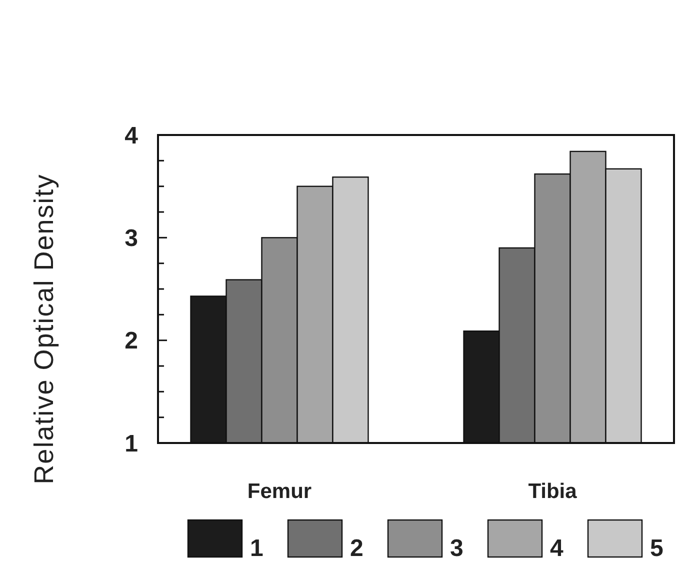  What do you see at coordinates (257, 548) in the screenshot?
I see `legend-label: 1` at bounding box center [257, 548].